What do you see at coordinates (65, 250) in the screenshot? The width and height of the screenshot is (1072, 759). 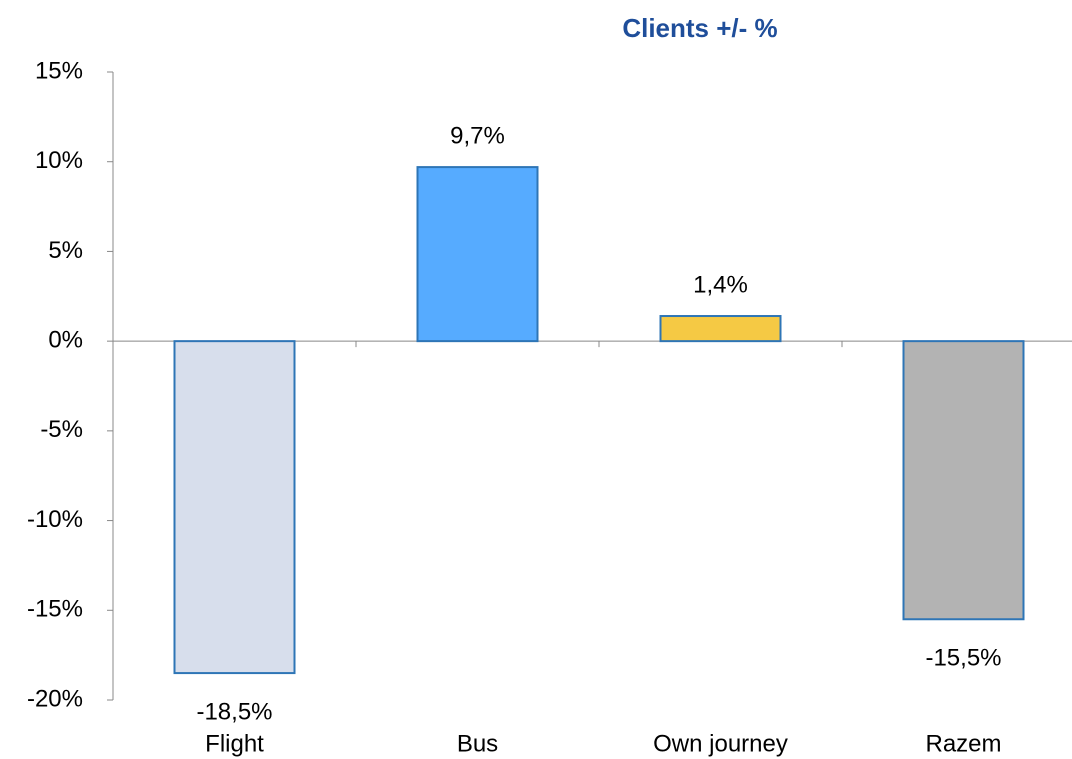 I see `y-tick-label: 5%` at bounding box center [65, 250].